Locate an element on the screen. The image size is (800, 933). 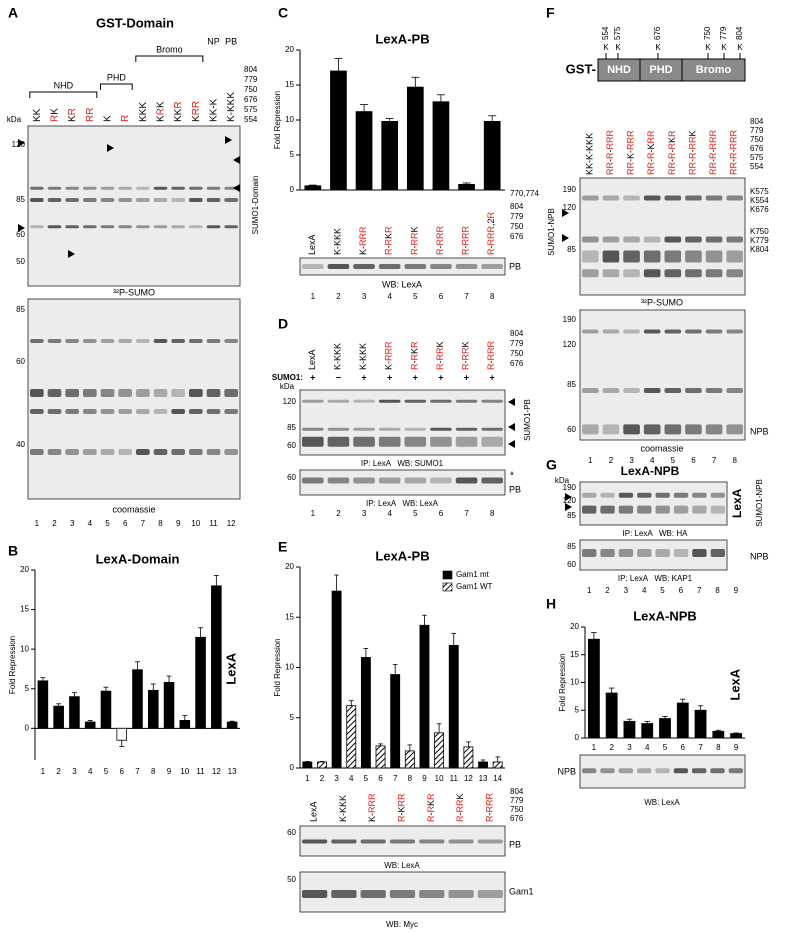
lane-number: 7 is located at coordinates (466, 513).